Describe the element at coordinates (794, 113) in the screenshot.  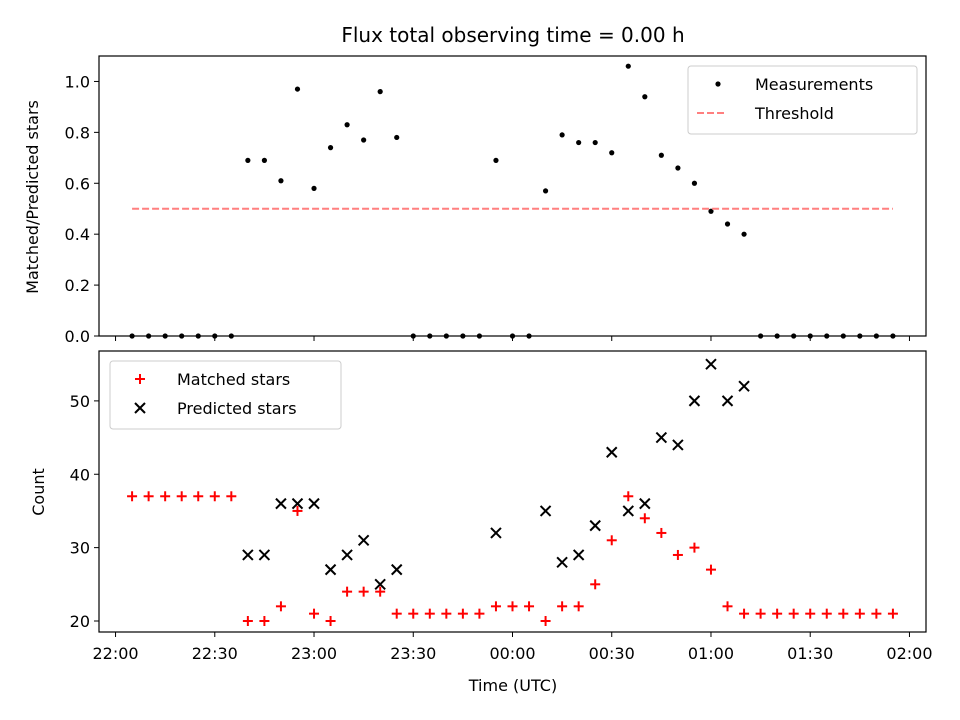
I see `legend-label: Threshold` at that location.